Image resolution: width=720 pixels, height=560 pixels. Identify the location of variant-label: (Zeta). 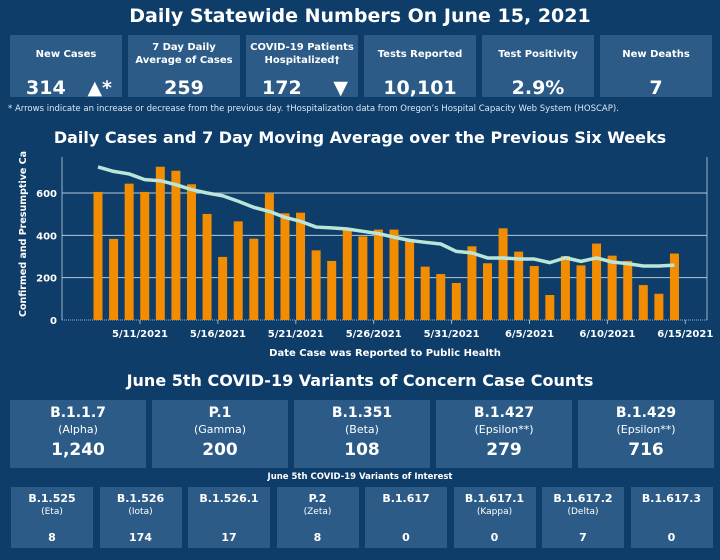
(317, 512).